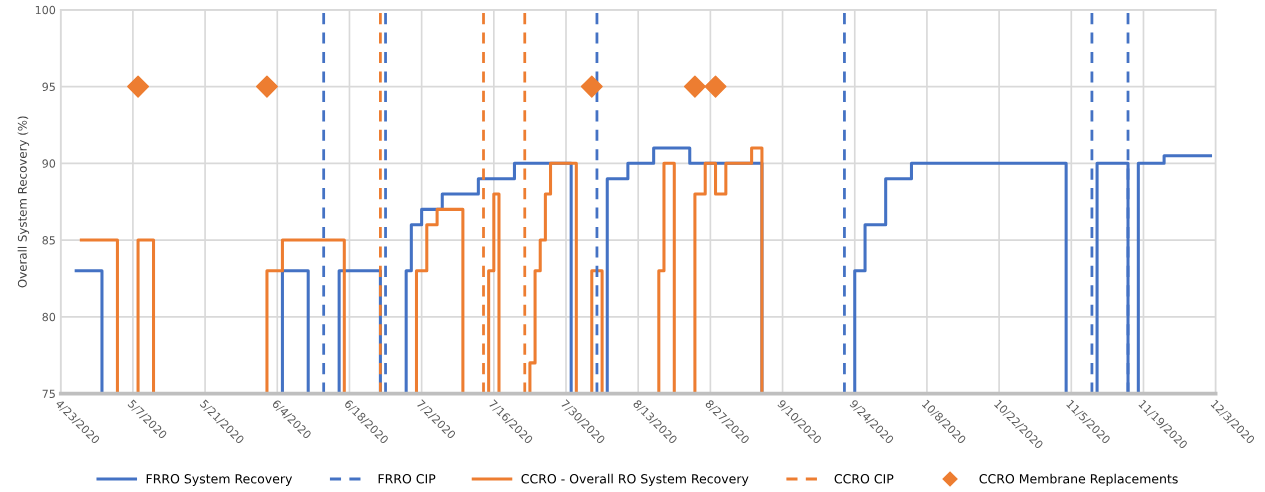  What do you see at coordinates (219, 480) in the screenshot?
I see `legend-label: FRRO System Recovery` at bounding box center [219, 480].